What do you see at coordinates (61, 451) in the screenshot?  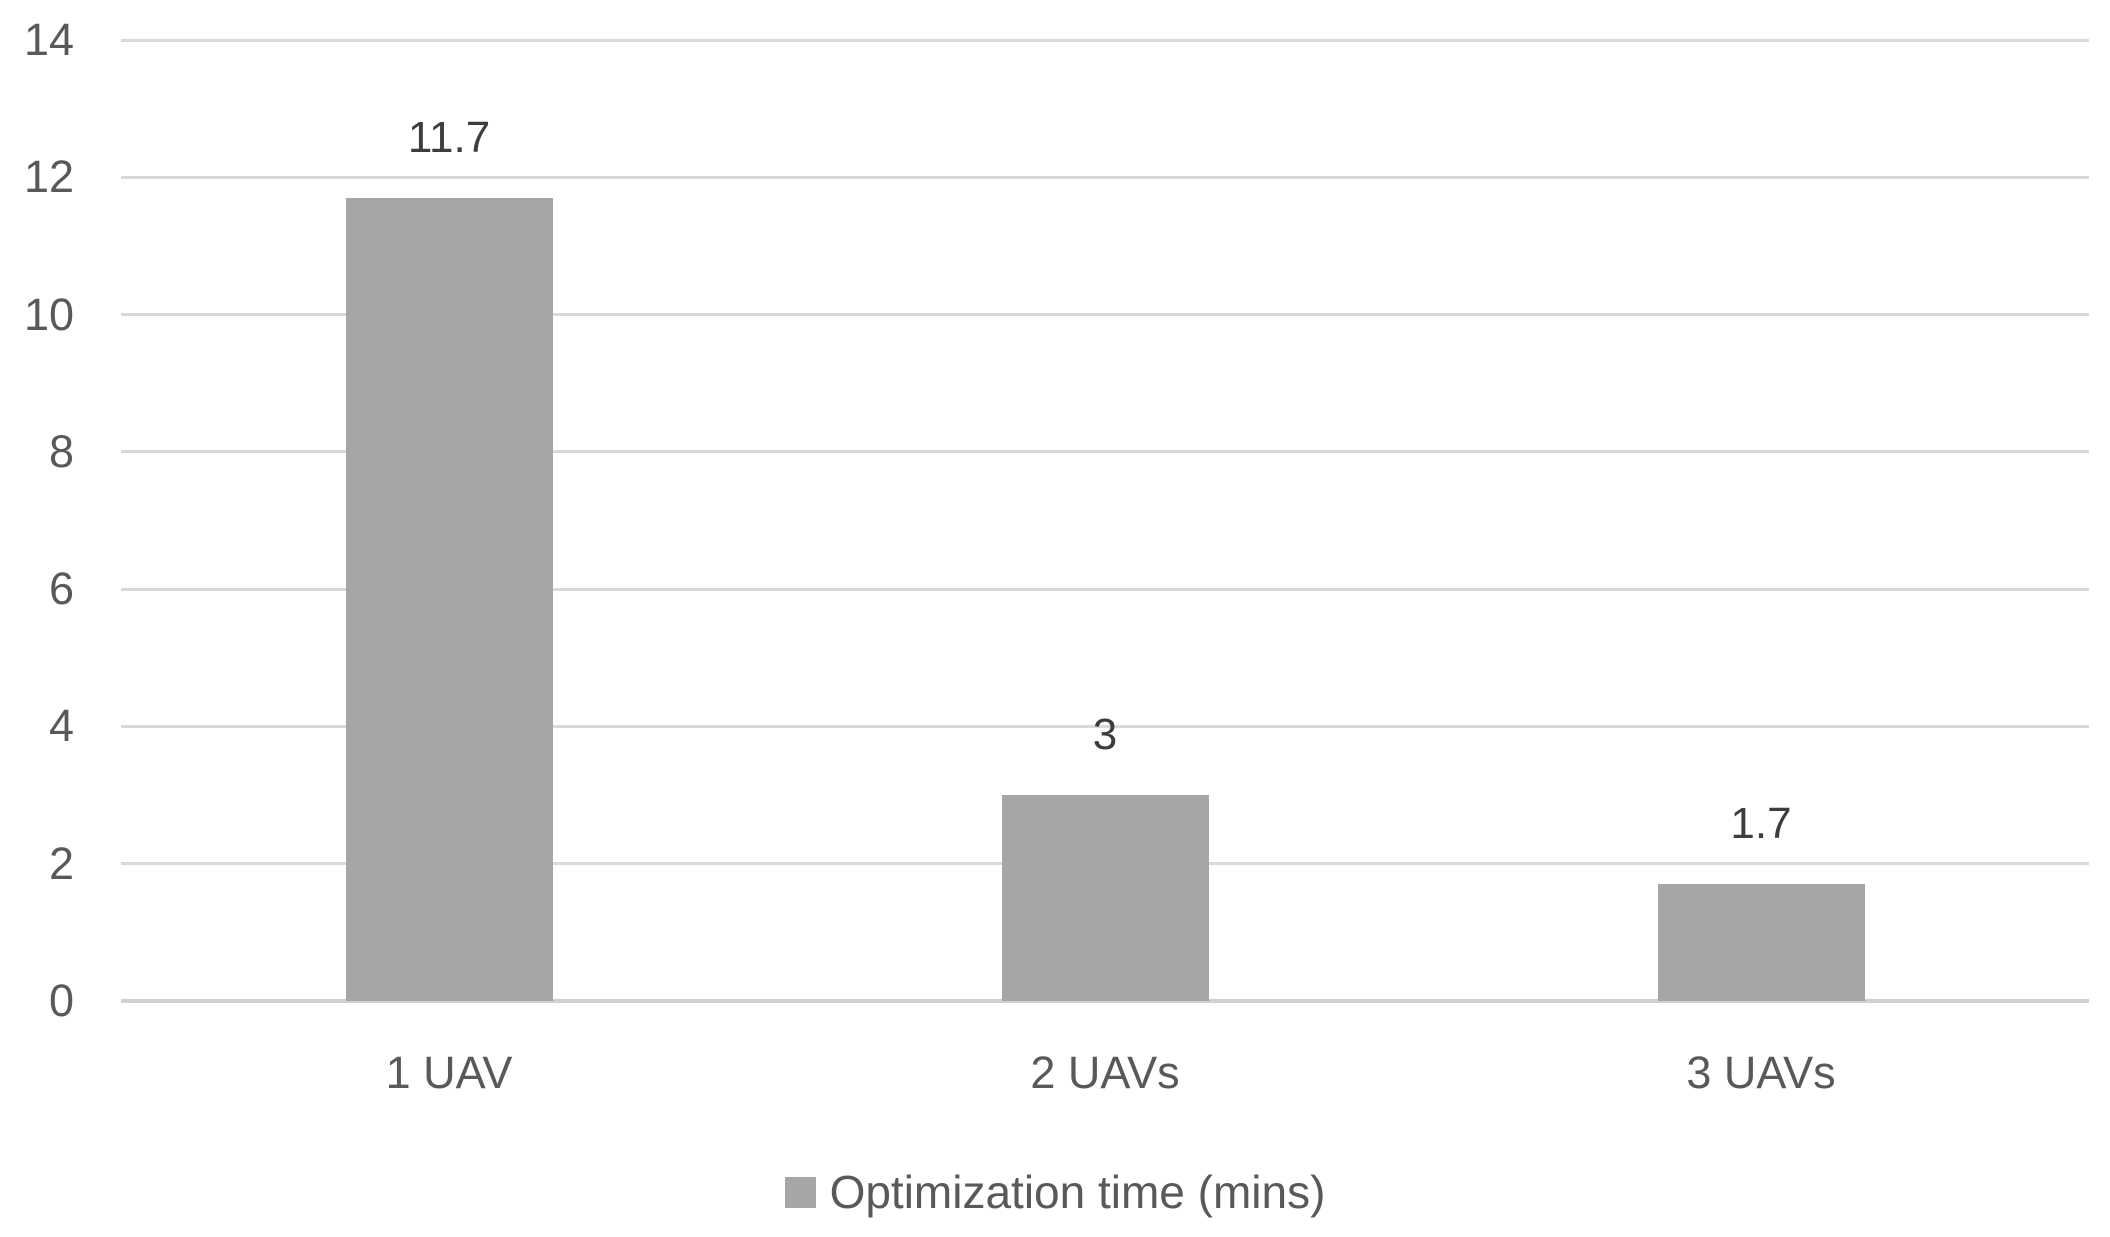 I see `y-tick-label: 8` at bounding box center [61, 451].